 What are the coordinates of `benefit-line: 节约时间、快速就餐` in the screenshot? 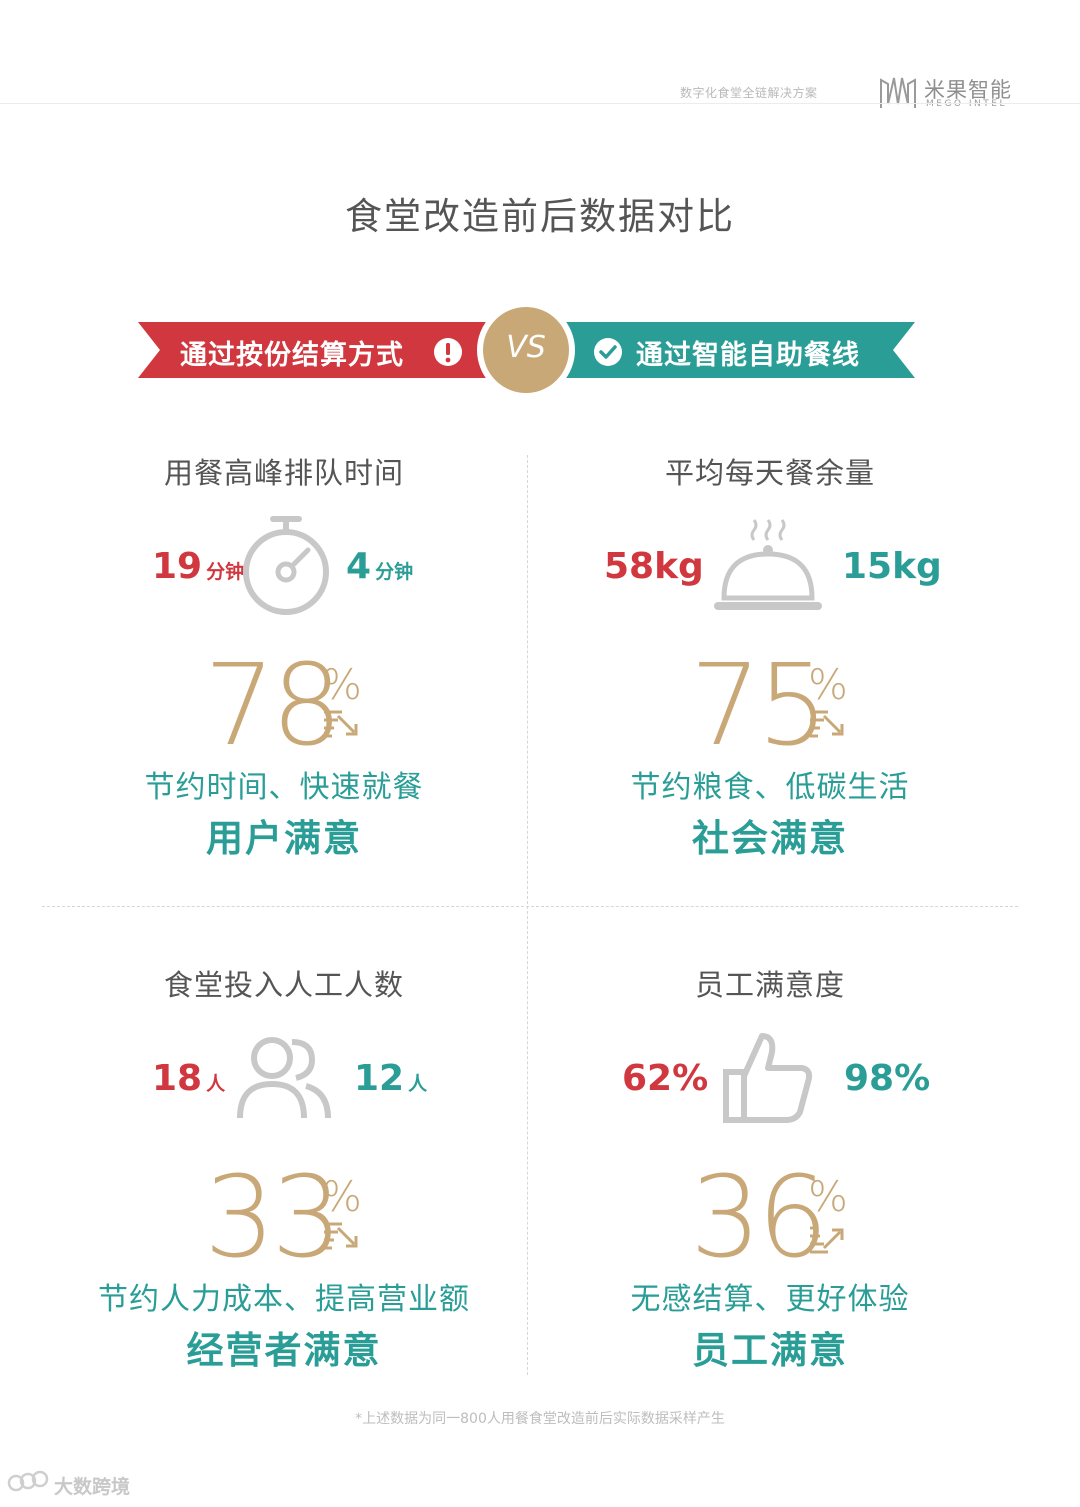 It's located at (284, 787).